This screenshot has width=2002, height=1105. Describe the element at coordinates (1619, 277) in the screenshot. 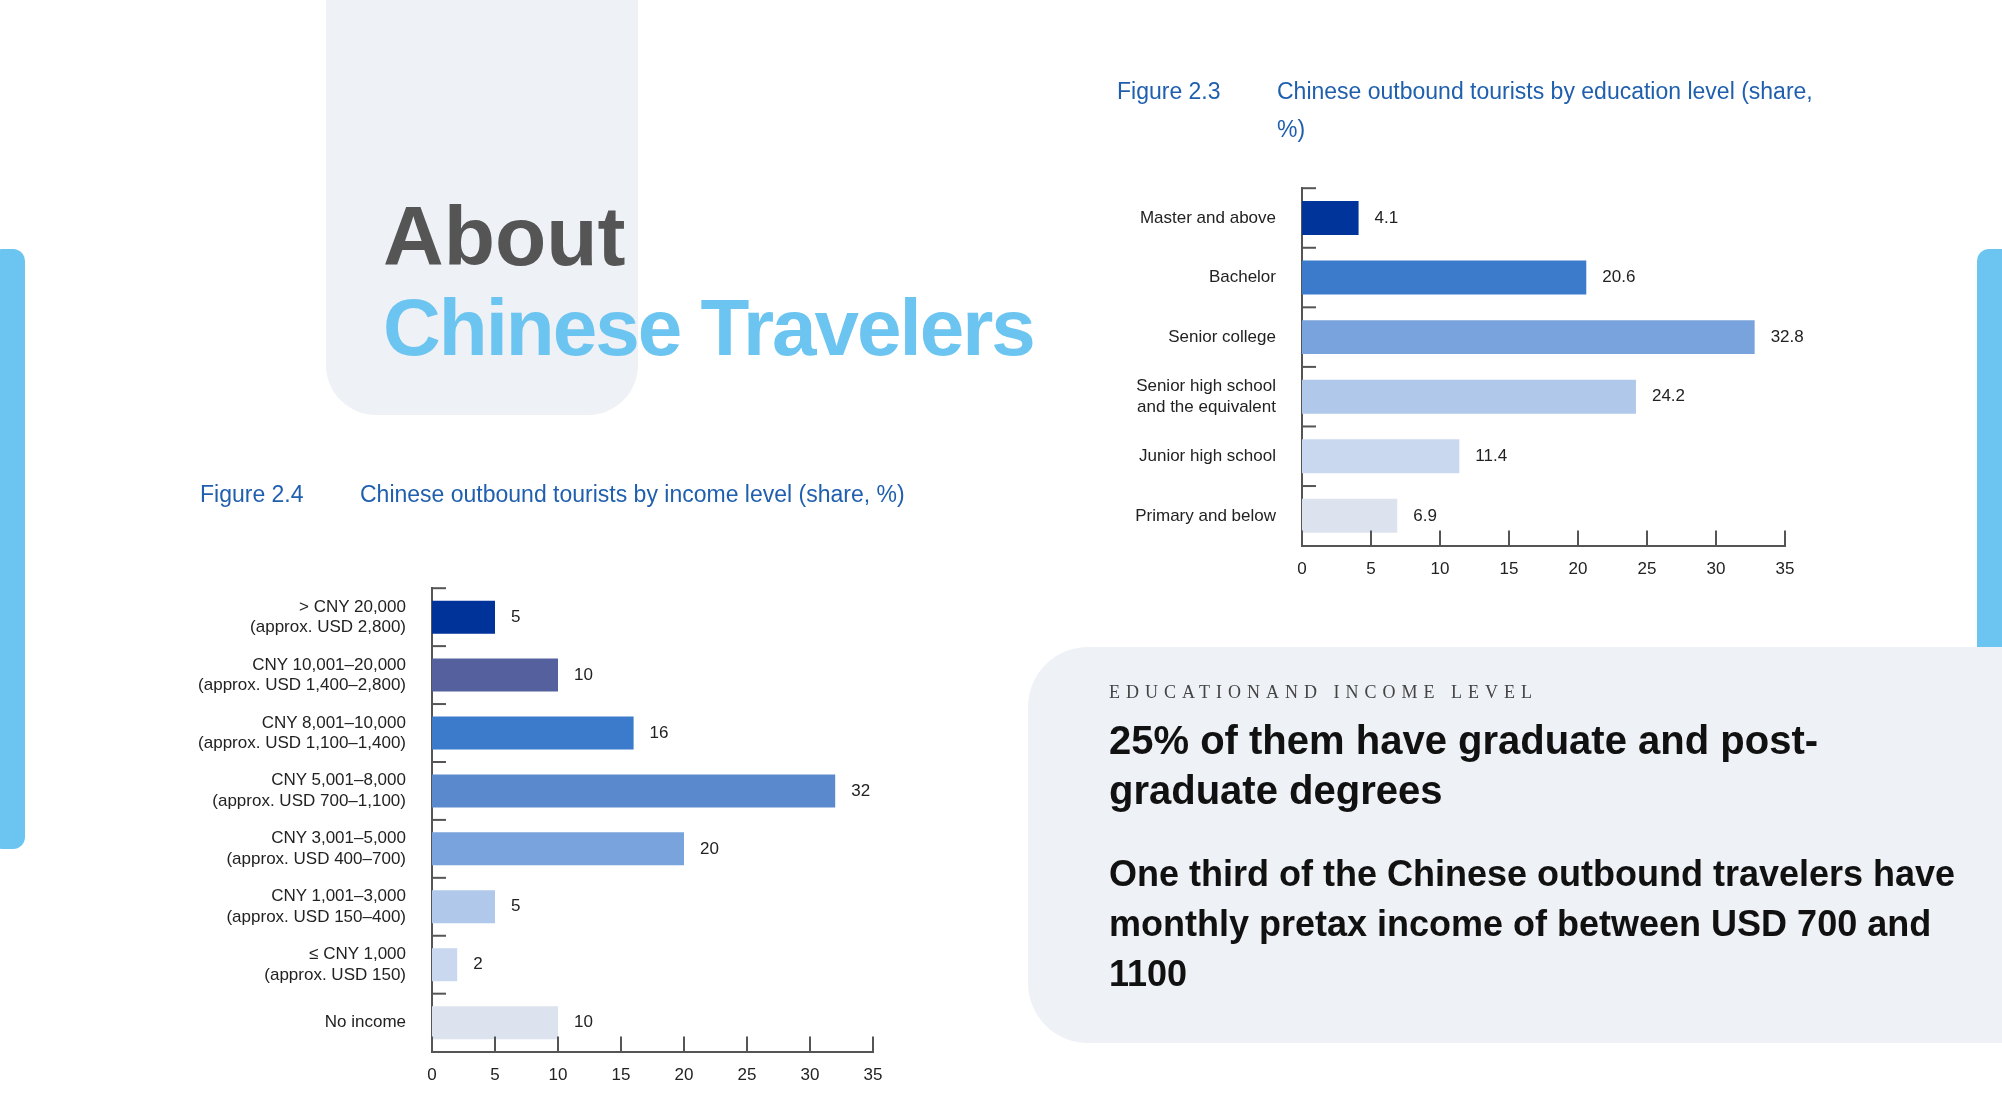

I see `data-label: 20.6` at that location.